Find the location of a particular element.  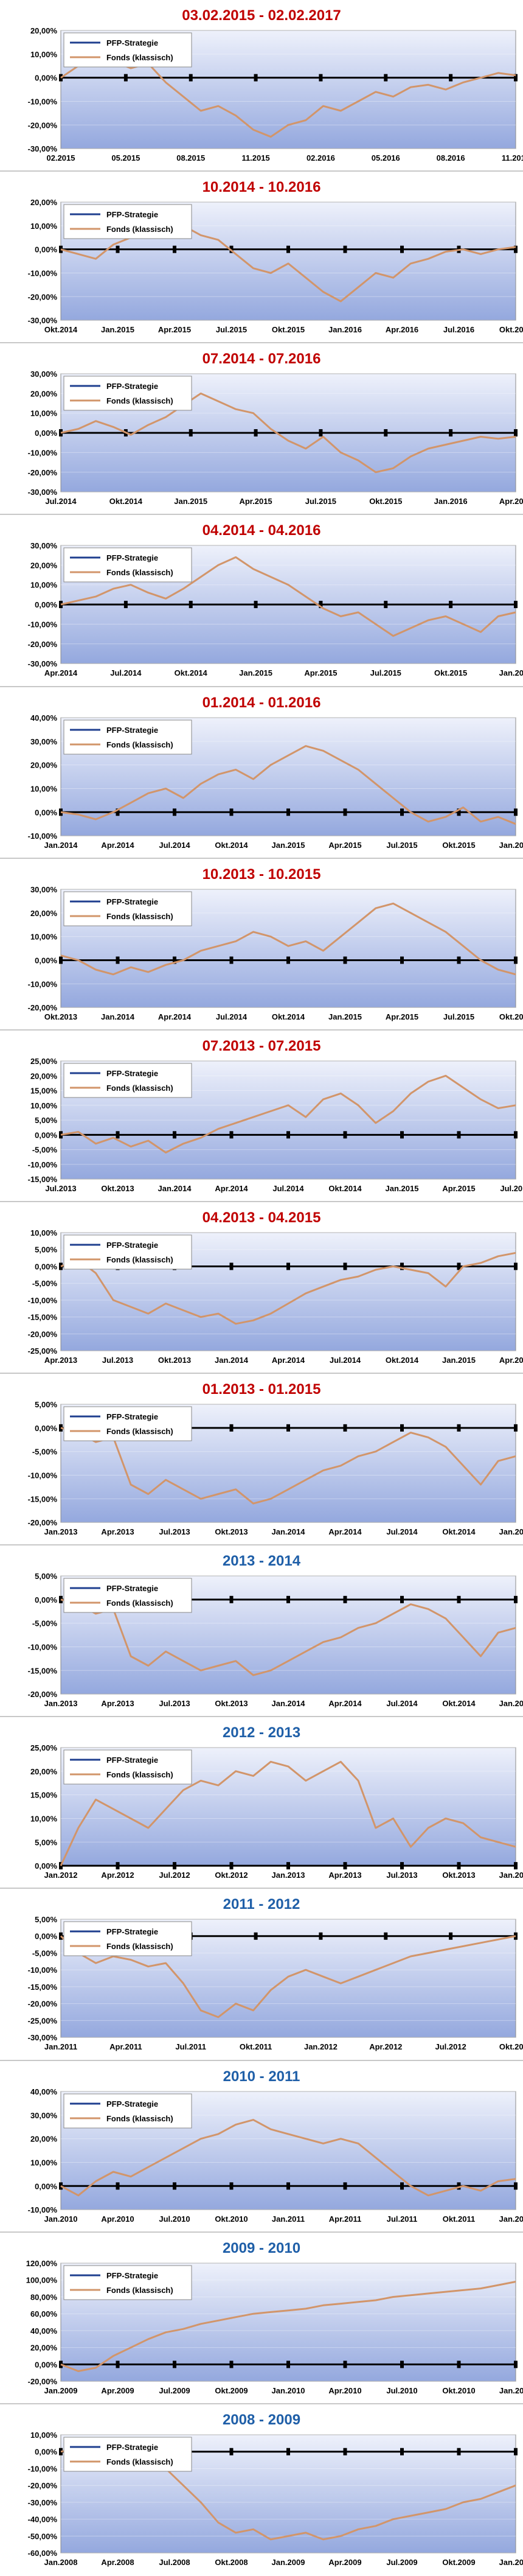

x-tick-label: Apr.2008 is located at coordinates (117, 2562).